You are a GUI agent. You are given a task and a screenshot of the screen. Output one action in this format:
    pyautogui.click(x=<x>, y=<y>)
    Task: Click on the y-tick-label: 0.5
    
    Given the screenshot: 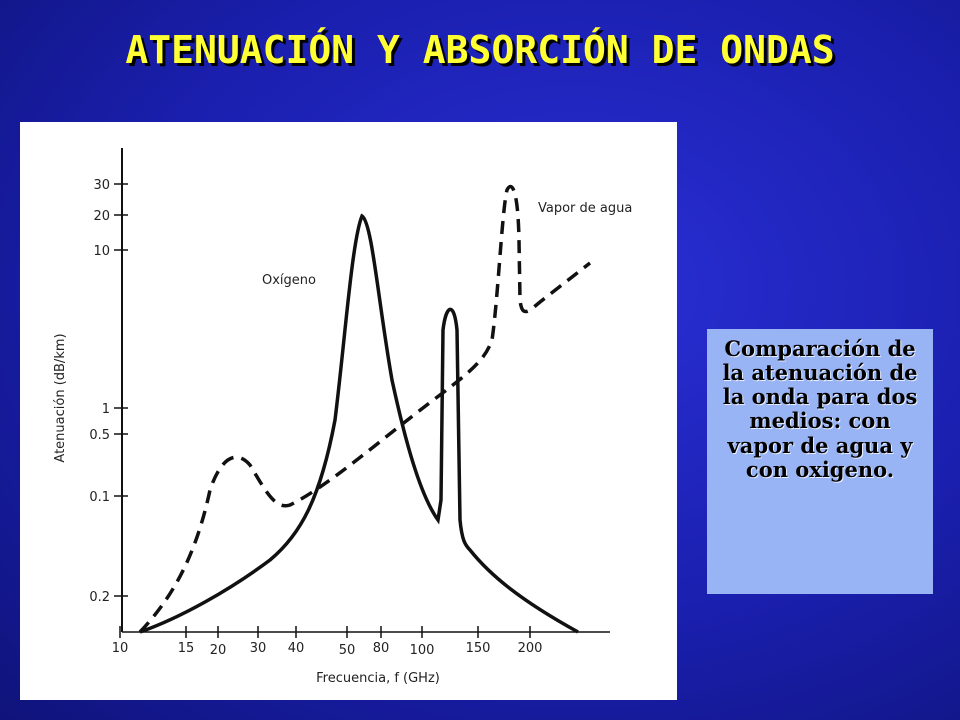 What is the action you would take?
    pyautogui.click(x=99, y=435)
    